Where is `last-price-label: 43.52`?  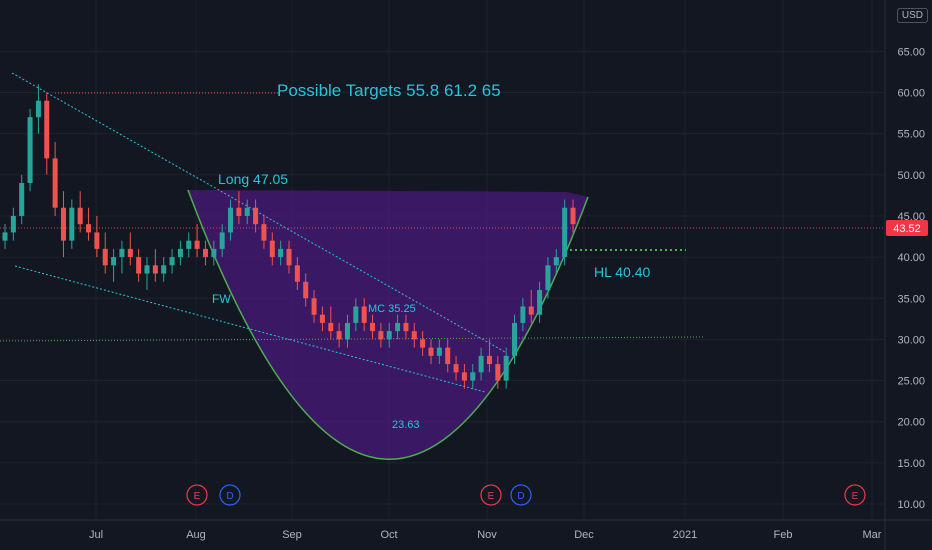 last-price-label: 43.52 is located at coordinates (907, 228).